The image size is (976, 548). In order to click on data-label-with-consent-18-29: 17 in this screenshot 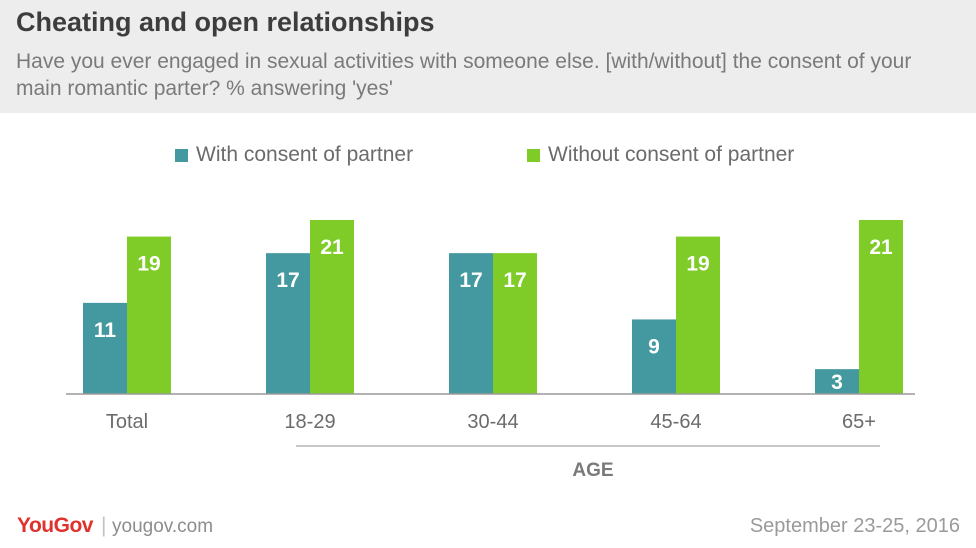, I will do `click(287, 280)`.